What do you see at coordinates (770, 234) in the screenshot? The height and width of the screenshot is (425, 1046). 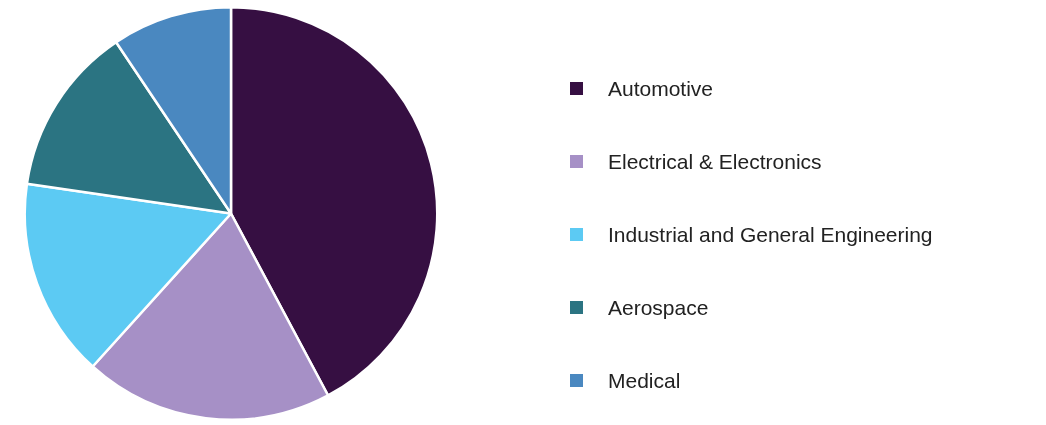 I see `legend-label: Industrial and General Engineering` at bounding box center [770, 234].